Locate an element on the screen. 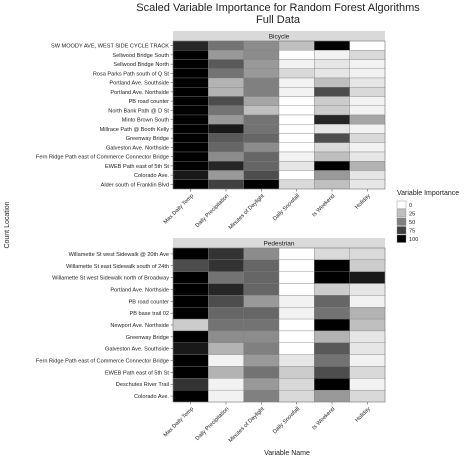 The width and height of the screenshot is (474, 465). row-label: Portland Ave. Southside is located at coordinates (139, 84).